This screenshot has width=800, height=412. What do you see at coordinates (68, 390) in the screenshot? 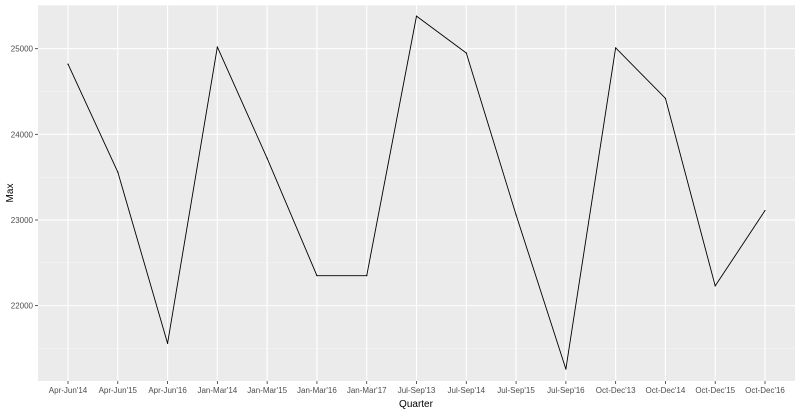
I see `x-tick-label: Apr-Jun'14` at bounding box center [68, 390].